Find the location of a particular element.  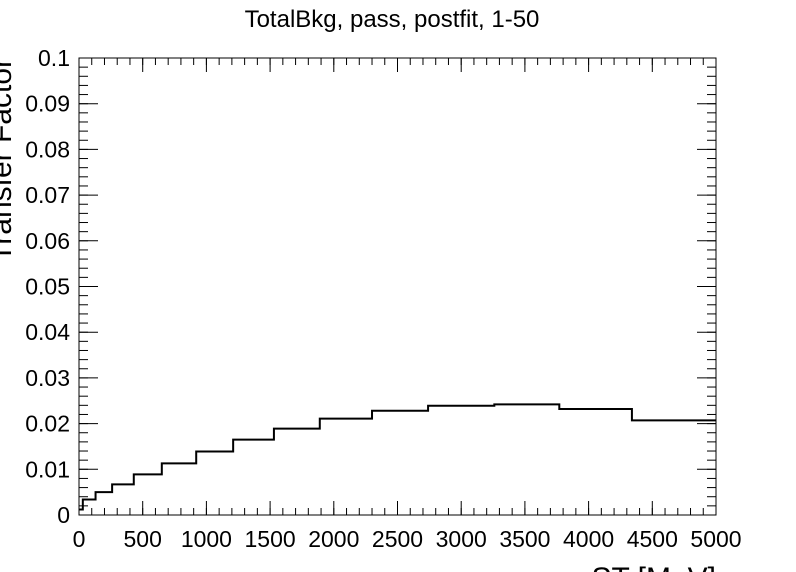

chart-title: TotalBkg, pass, postfit, 1-50 is located at coordinates (392, 19).